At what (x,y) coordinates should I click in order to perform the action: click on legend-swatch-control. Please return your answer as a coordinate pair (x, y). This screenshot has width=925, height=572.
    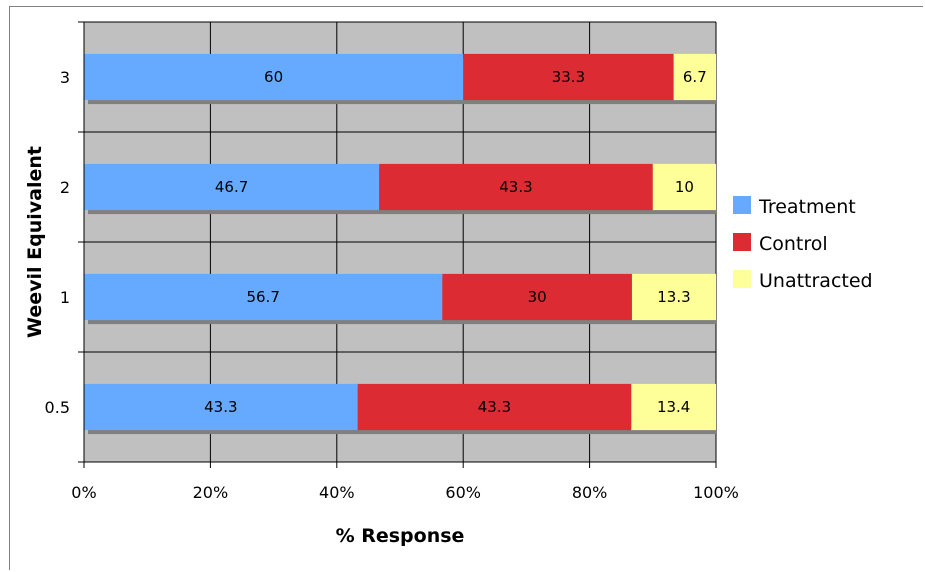
    Looking at the image, I should click on (742, 242).